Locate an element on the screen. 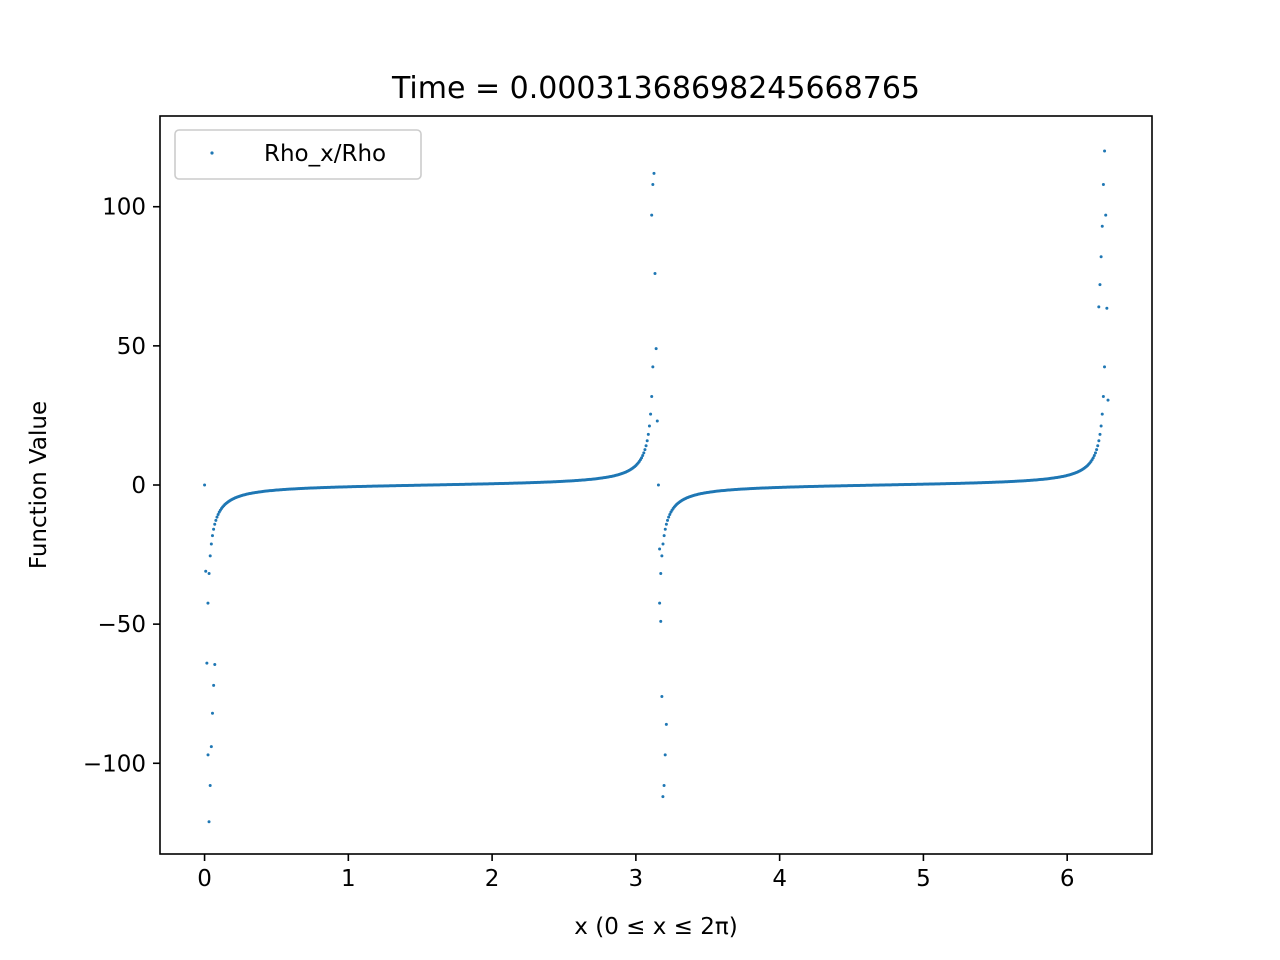  x-tick-label: 3 is located at coordinates (636, 879).